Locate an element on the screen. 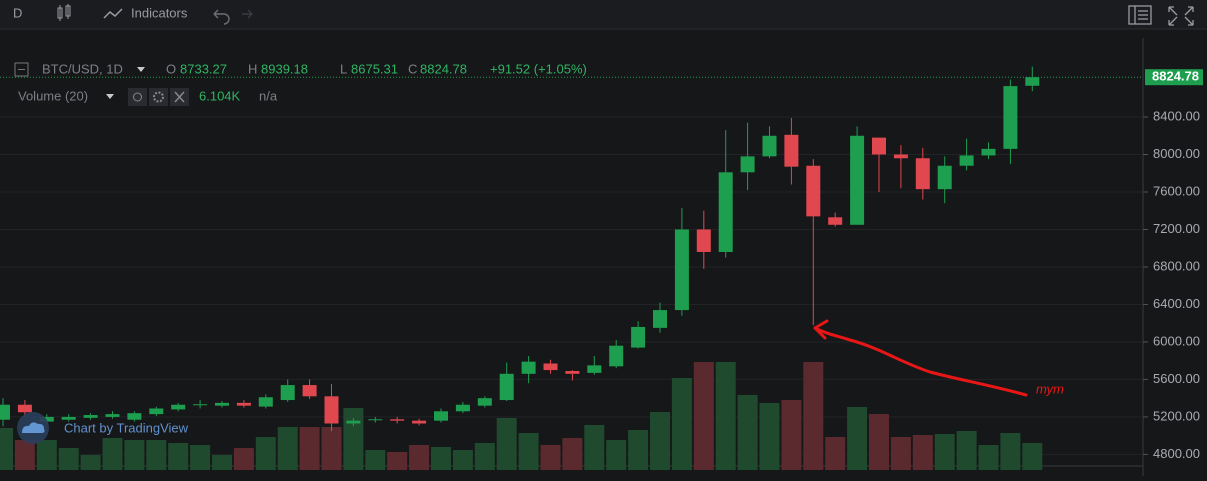  volume-title: Volume (20) is located at coordinates (53, 95).